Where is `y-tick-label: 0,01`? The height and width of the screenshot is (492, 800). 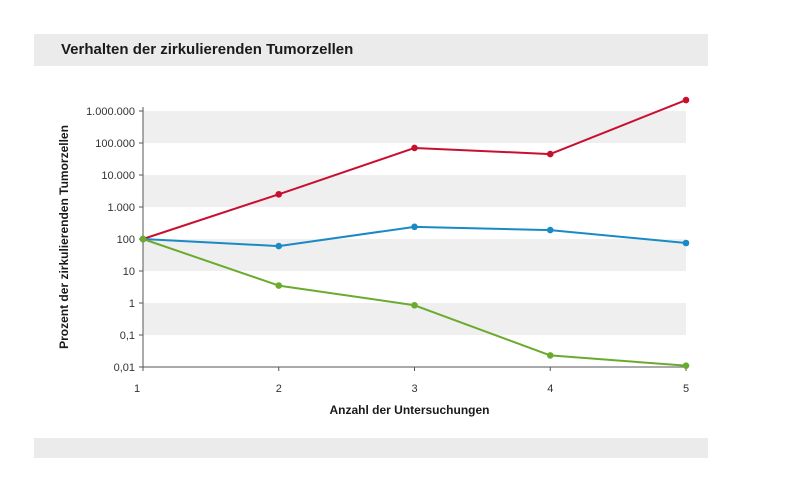
y-tick-label: 0,01 is located at coordinates (124, 368).